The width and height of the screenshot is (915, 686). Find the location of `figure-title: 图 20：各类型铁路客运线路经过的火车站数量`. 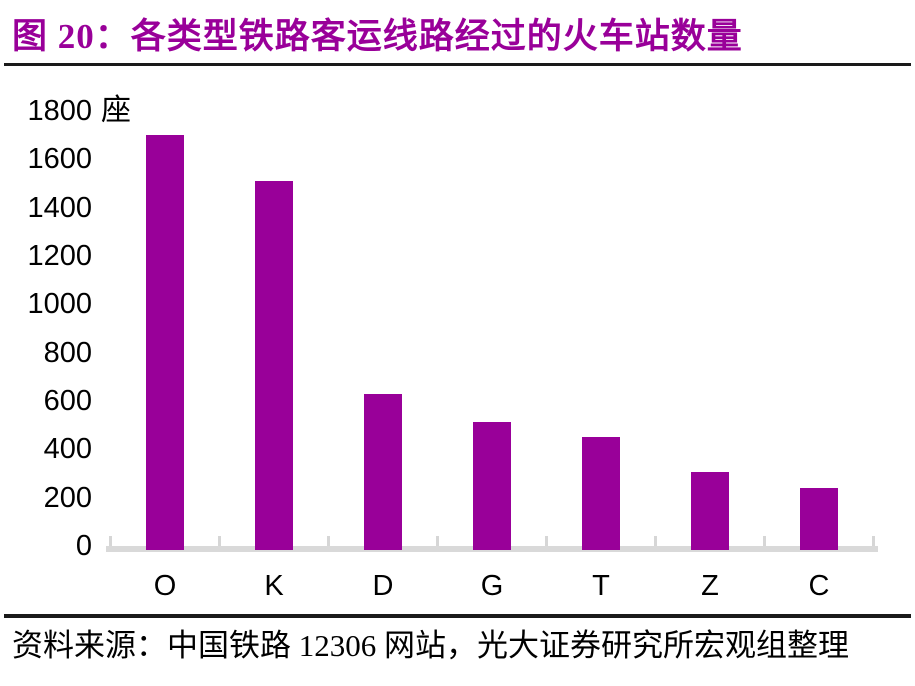

figure-title: 图 20：各类型铁路客运线路经过的火车站数量 is located at coordinates (377, 33).